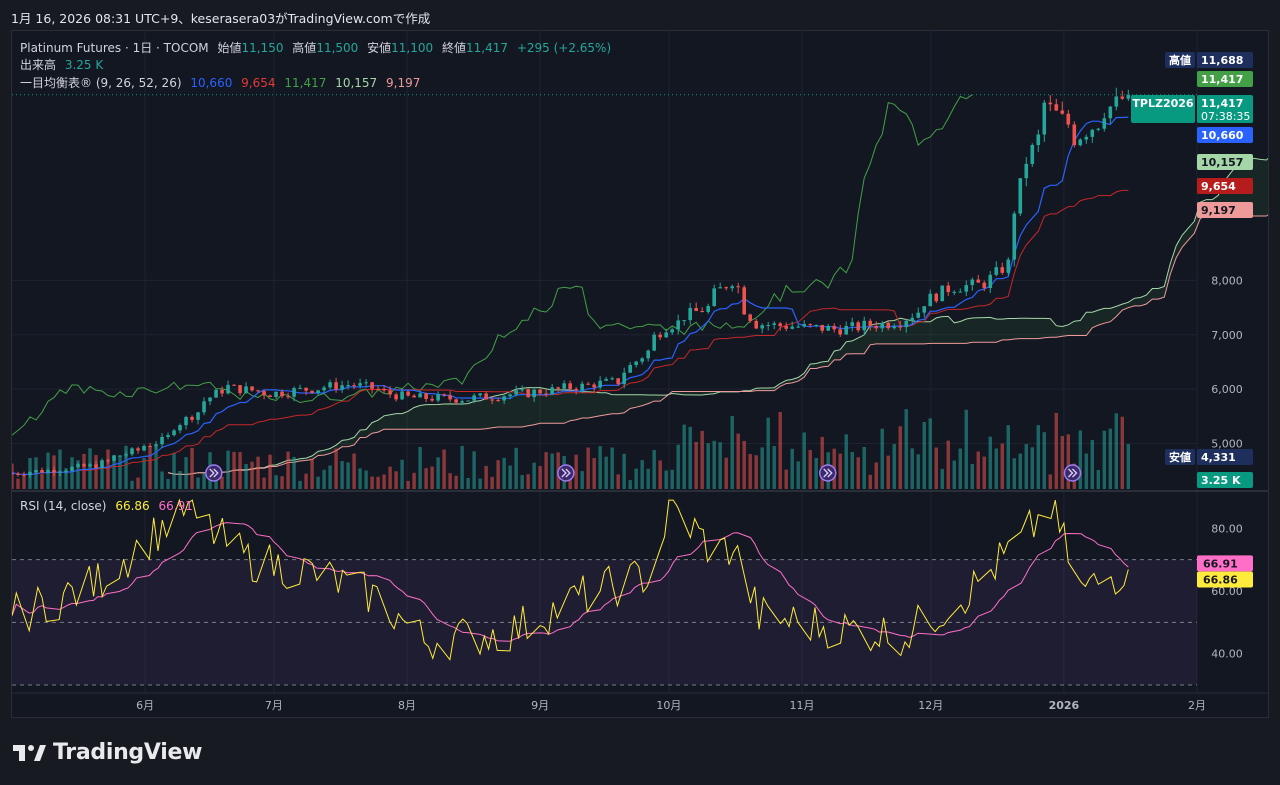  I want to click on price-label-tag-text: TPLZ2026, so click(1163, 103).